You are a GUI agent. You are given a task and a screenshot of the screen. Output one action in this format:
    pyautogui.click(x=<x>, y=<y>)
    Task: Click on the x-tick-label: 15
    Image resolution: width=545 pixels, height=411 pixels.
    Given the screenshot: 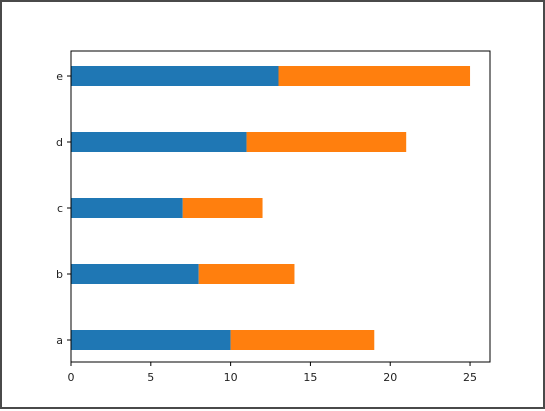 What is the action you would take?
    pyautogui.click(x=310, y=377)
    